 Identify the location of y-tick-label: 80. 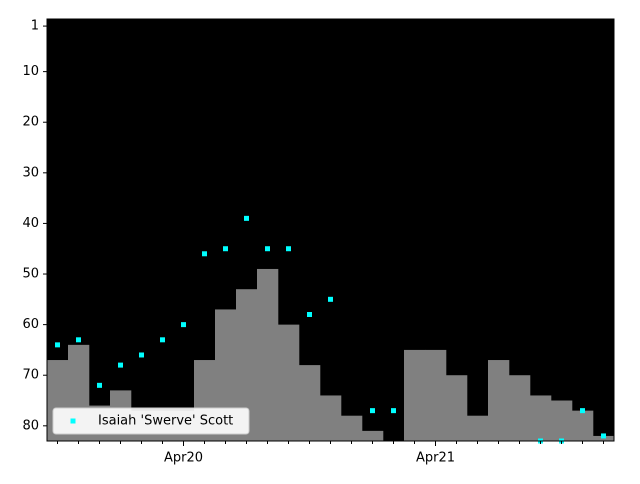
(30, 425).